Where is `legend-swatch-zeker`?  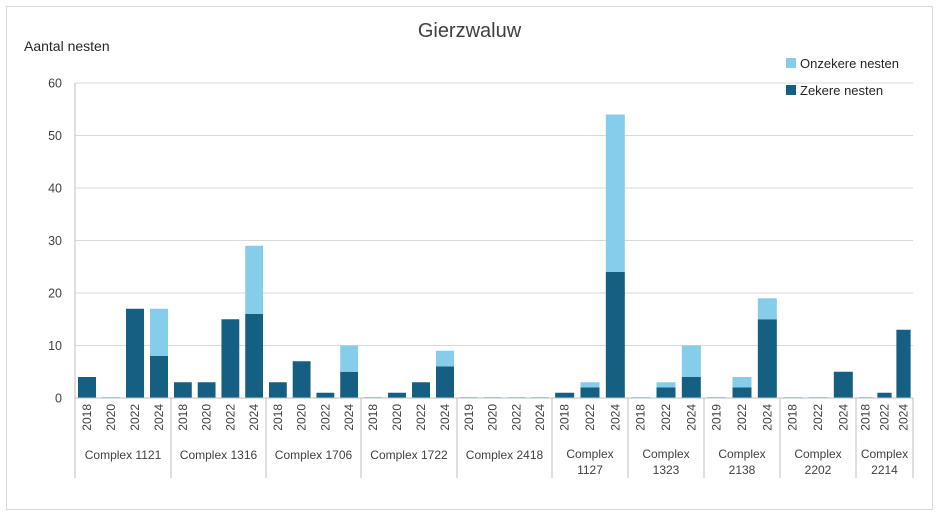
legend-swatch-zeker is located at coordinates (791, 90).